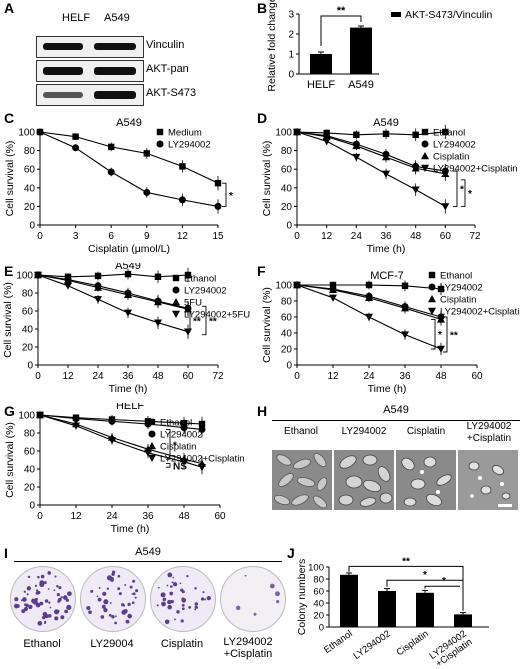 This screenshot has height=669, width=520. Describe the element at coordinates (28, 312) in the screenshot. I see `y-tick-label: 60` at that location.